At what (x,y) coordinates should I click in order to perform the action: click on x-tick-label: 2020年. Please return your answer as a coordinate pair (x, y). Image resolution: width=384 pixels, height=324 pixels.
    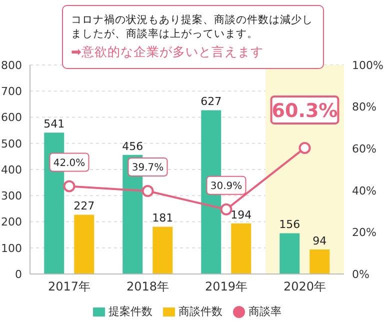
    Looking at the image, I should click on (304, 287).